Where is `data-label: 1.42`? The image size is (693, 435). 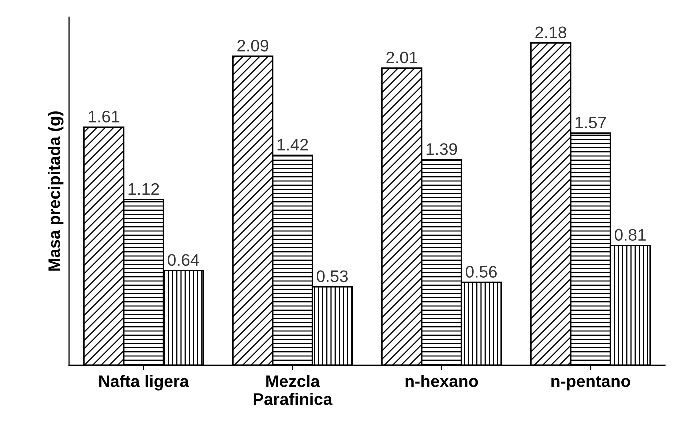
data-label: 1.42 is located at coordinates (293, 145).